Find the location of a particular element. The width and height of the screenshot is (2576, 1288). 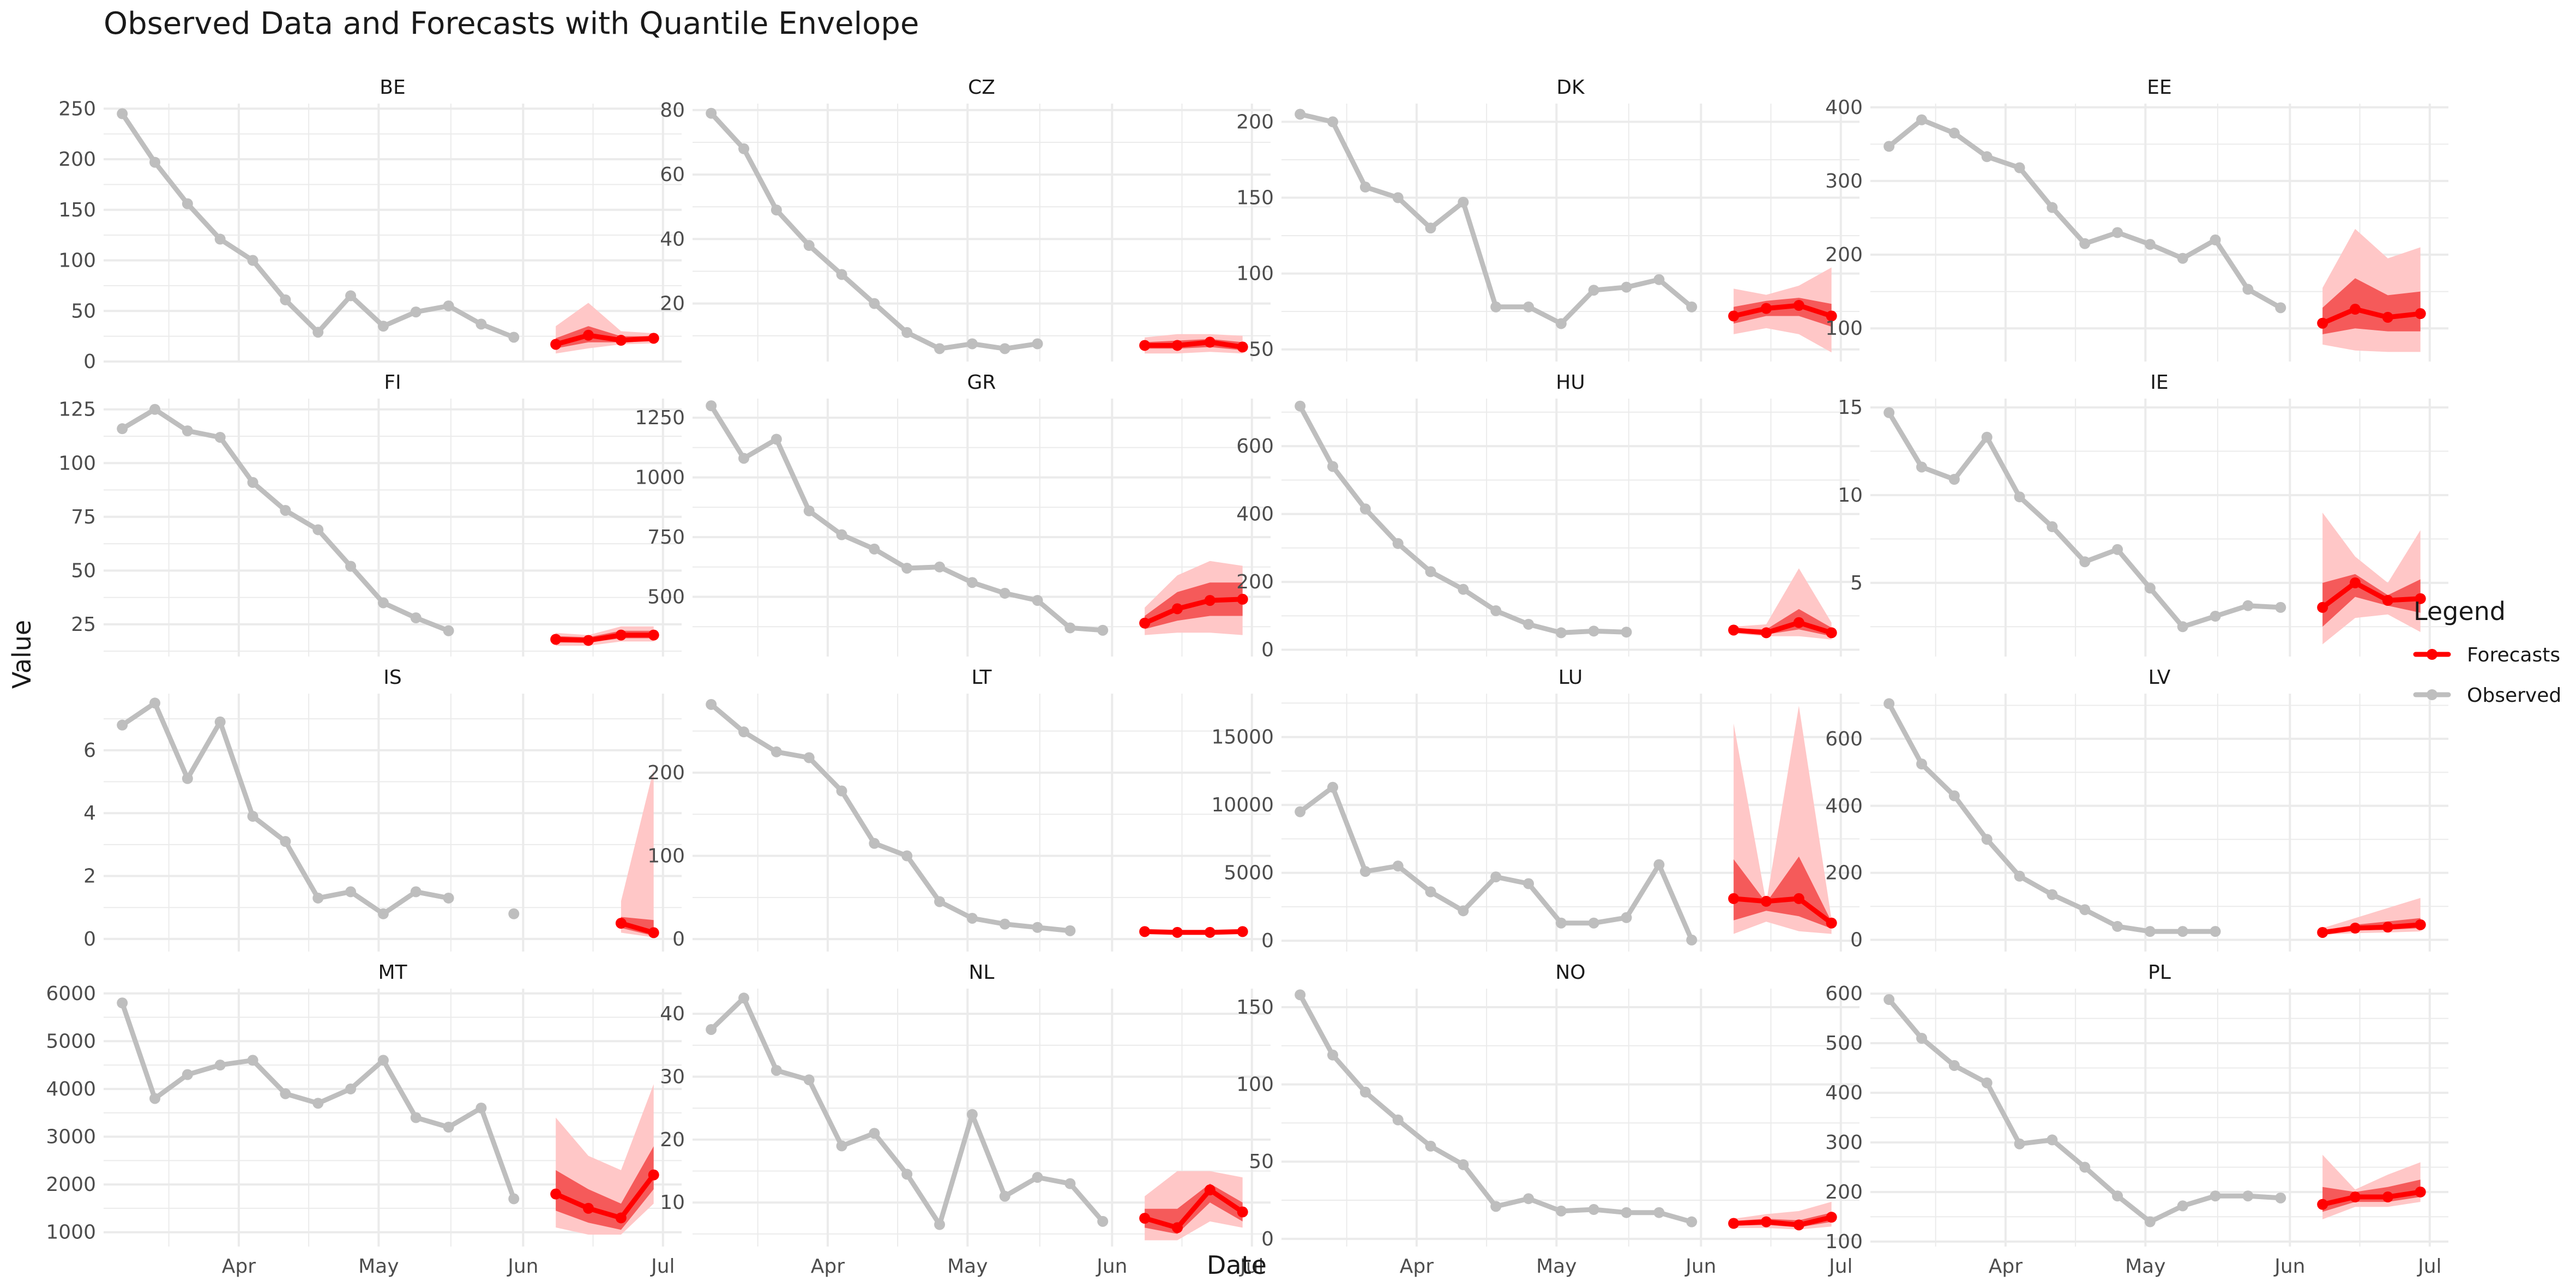

panel-strip-label: FI is located at coordinates (392, 382).